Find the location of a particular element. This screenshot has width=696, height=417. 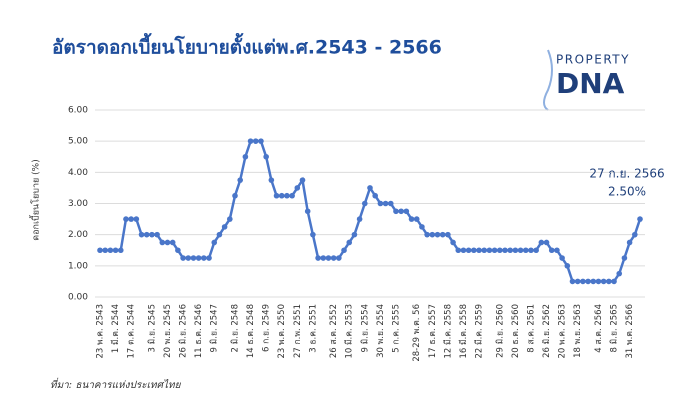

x-tick-label: 12 มี.ค. 2558 is located at coordinates (447, 331).